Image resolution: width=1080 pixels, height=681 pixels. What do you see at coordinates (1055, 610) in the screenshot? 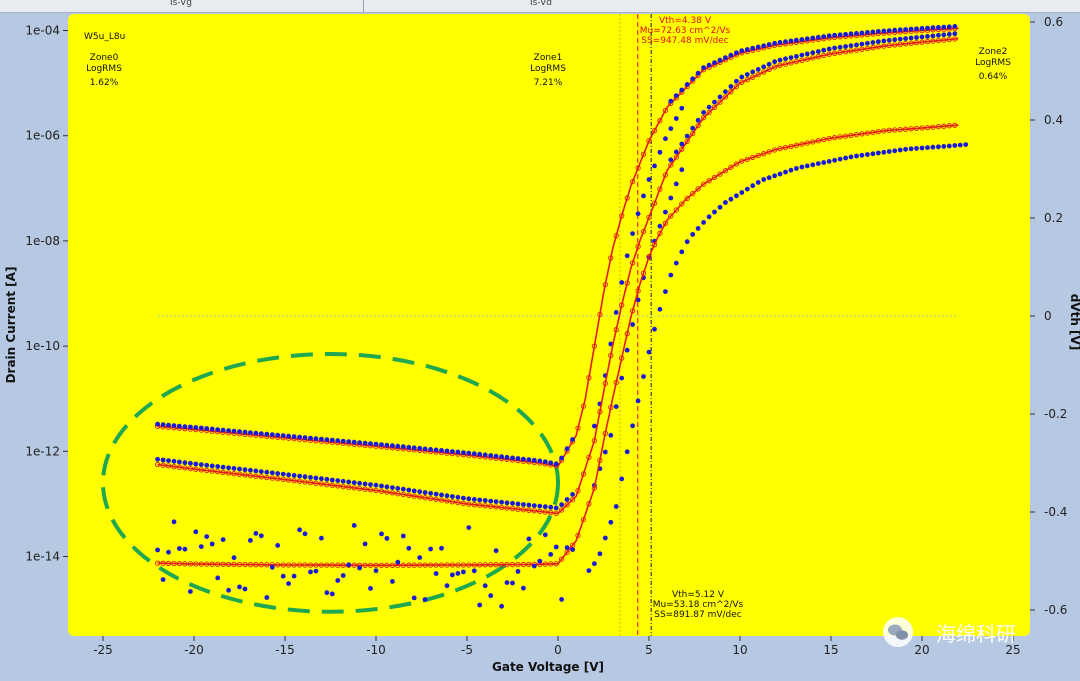
I see `y2-tick-label: -0.6` at bounding box center [1055, 610].